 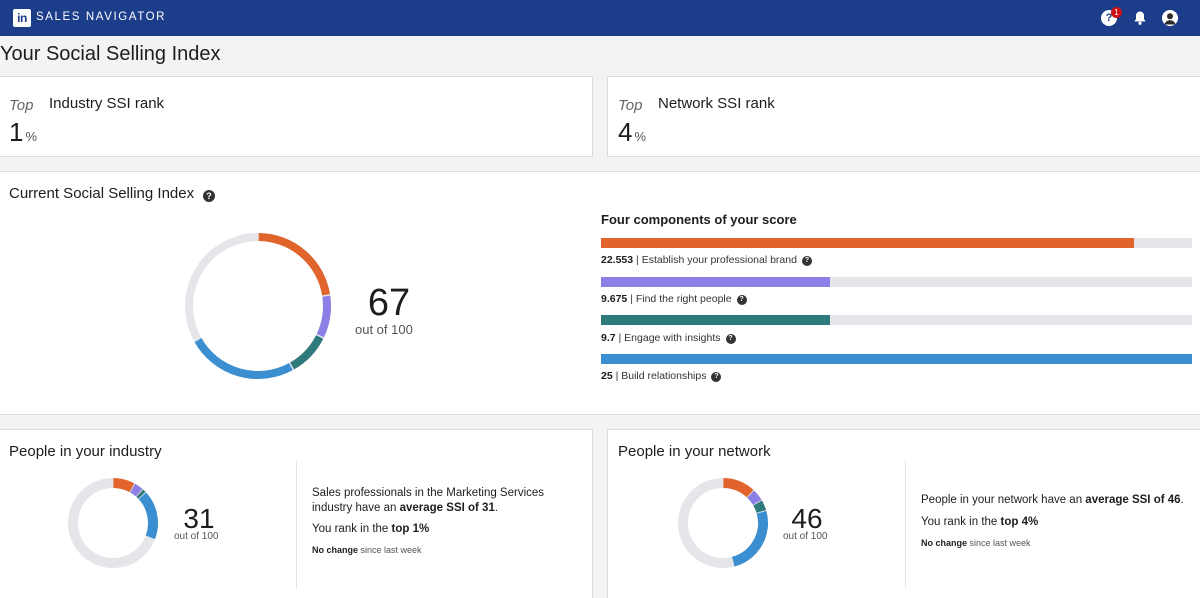 I want to click on rank-title: Network SSI rank, so click(x=716, y=103).